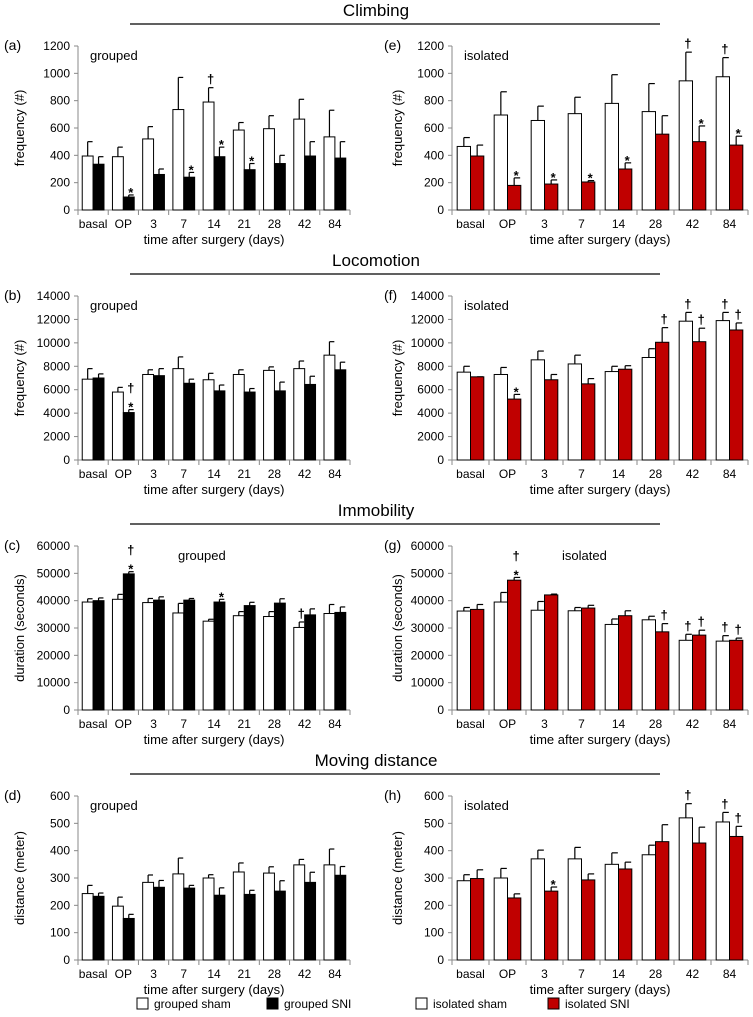 The width and height of the screenshot is (753, 1017). What do you see at coordinates (470, 1004) in the screenshot?
I see `legend-label: isolated sham` at bounding box center [470, 1004].